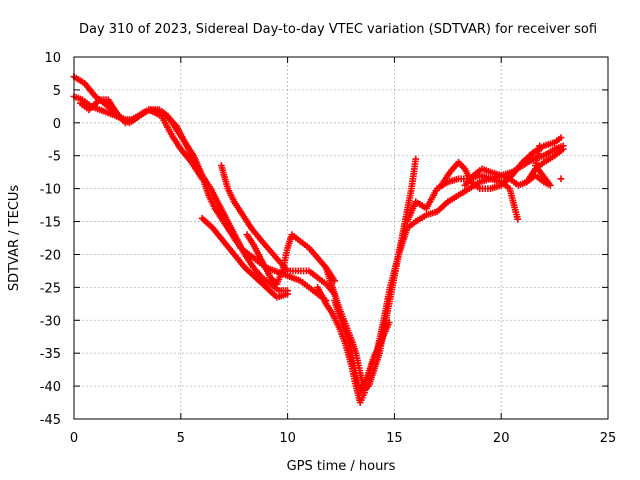 The width and height of the screenshot is (640, 480). What do you see at coordinates (50, 288) in the screenshot?
I see `y-tick-label: -25` at bounding box center [50, 288].